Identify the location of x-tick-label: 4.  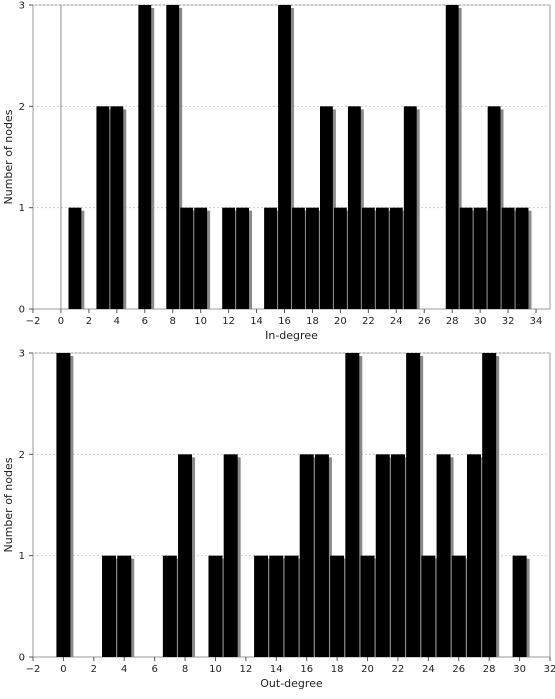
(117, 321).